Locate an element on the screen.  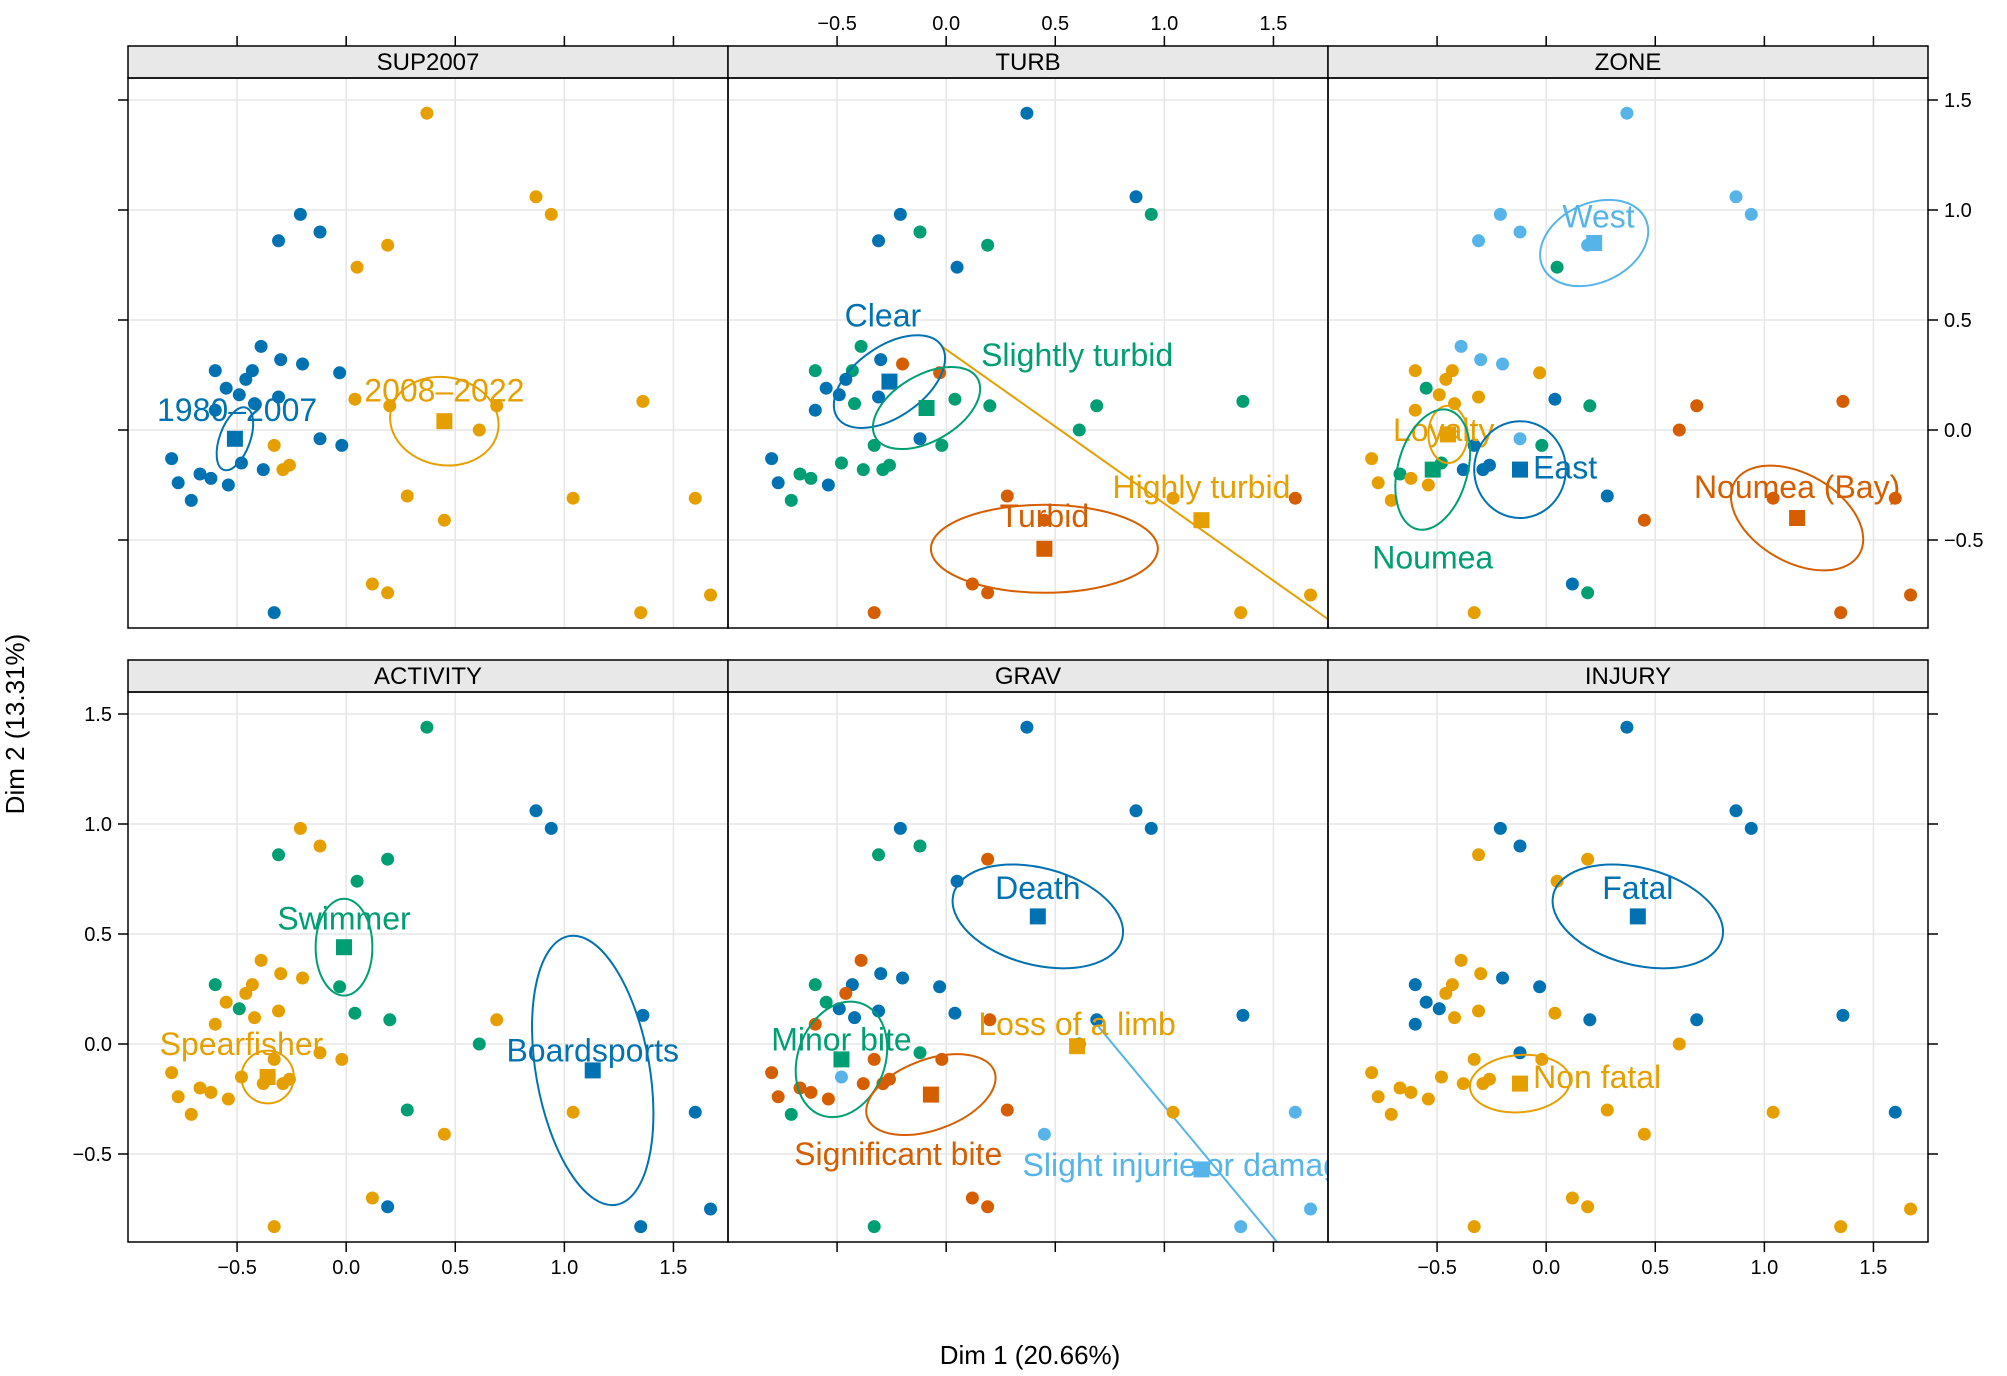
panel-turb-category-label: Turbid is located at coordinates (1045, 516).